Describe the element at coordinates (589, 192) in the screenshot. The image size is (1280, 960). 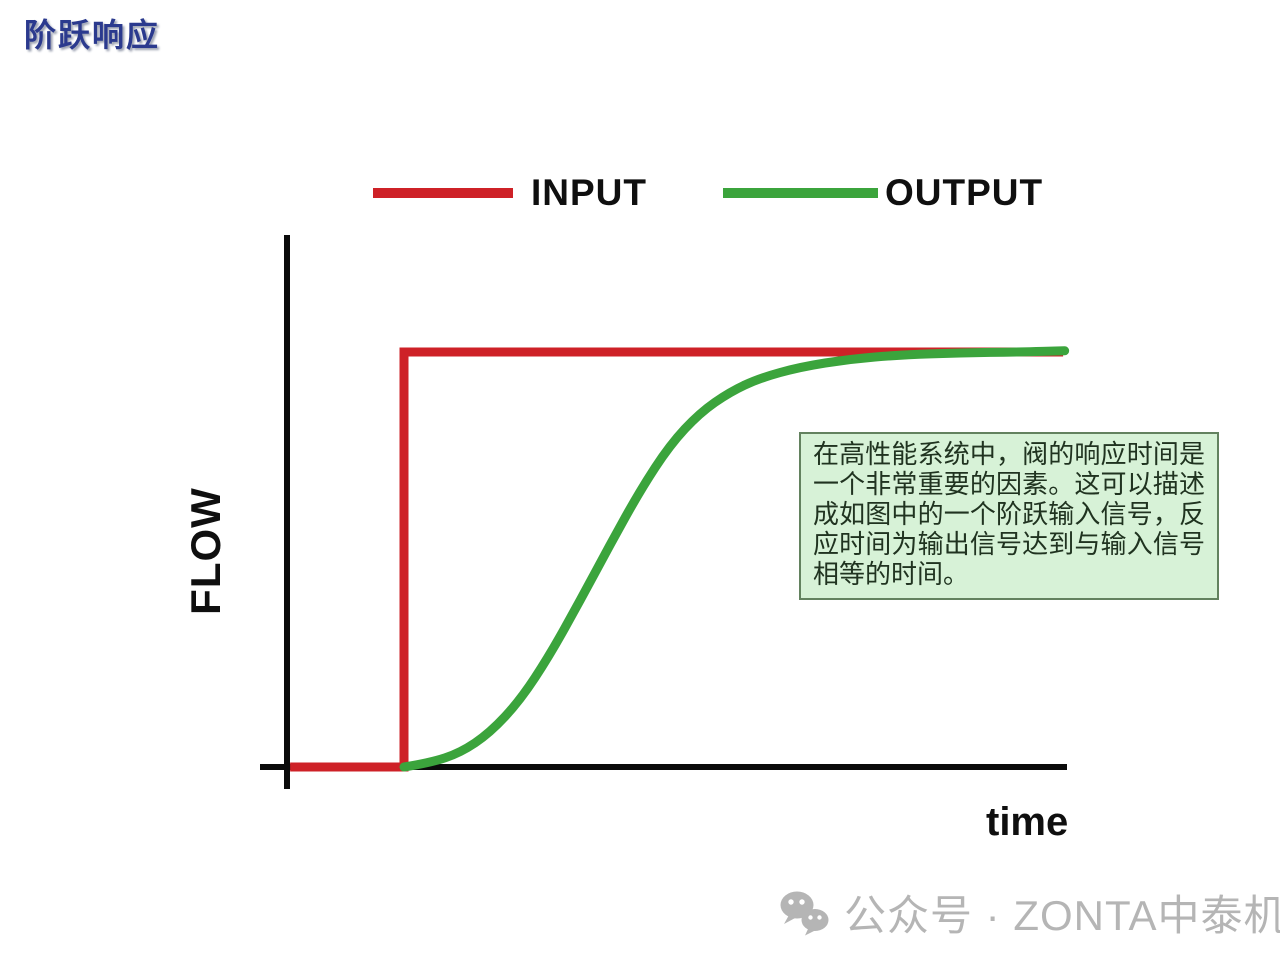
I see `legend-input-label: INPUT` at that location.